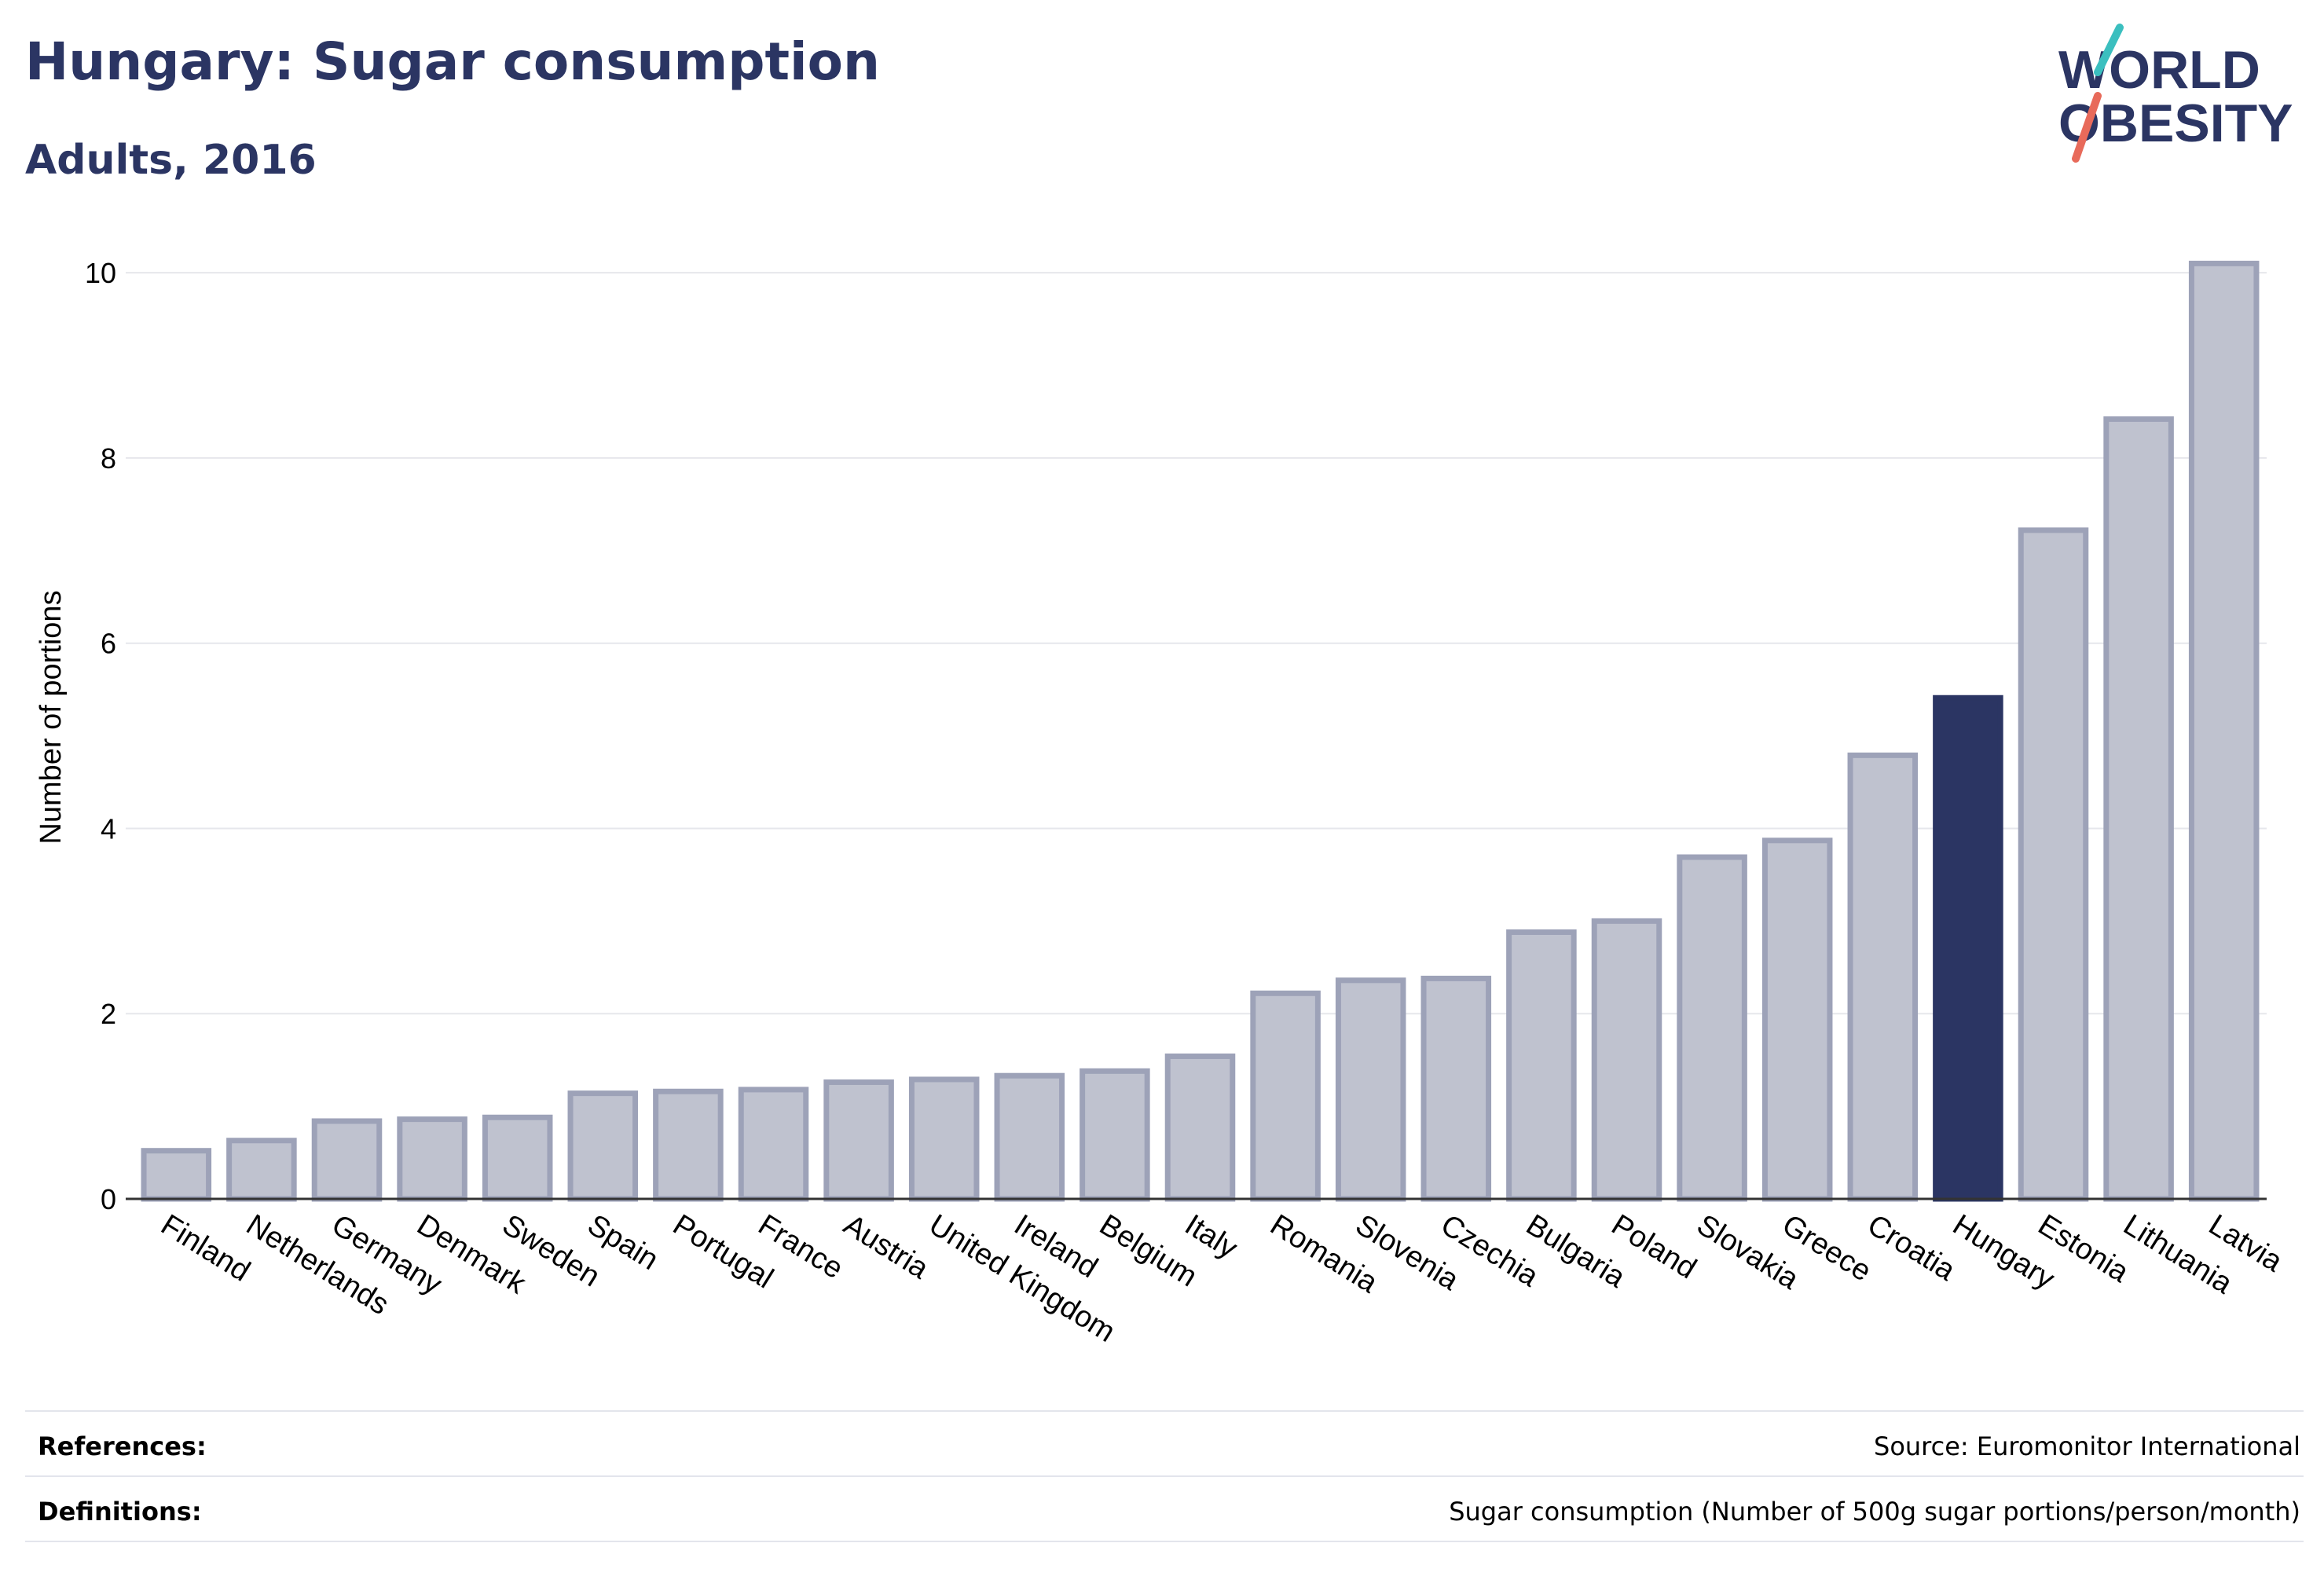 The width and height of the screenshot is (2324, 1576). Describe the element at coordinates (171, 160) in the screenshot. I see `chart-subtitle: Adults, 2016` at that location.